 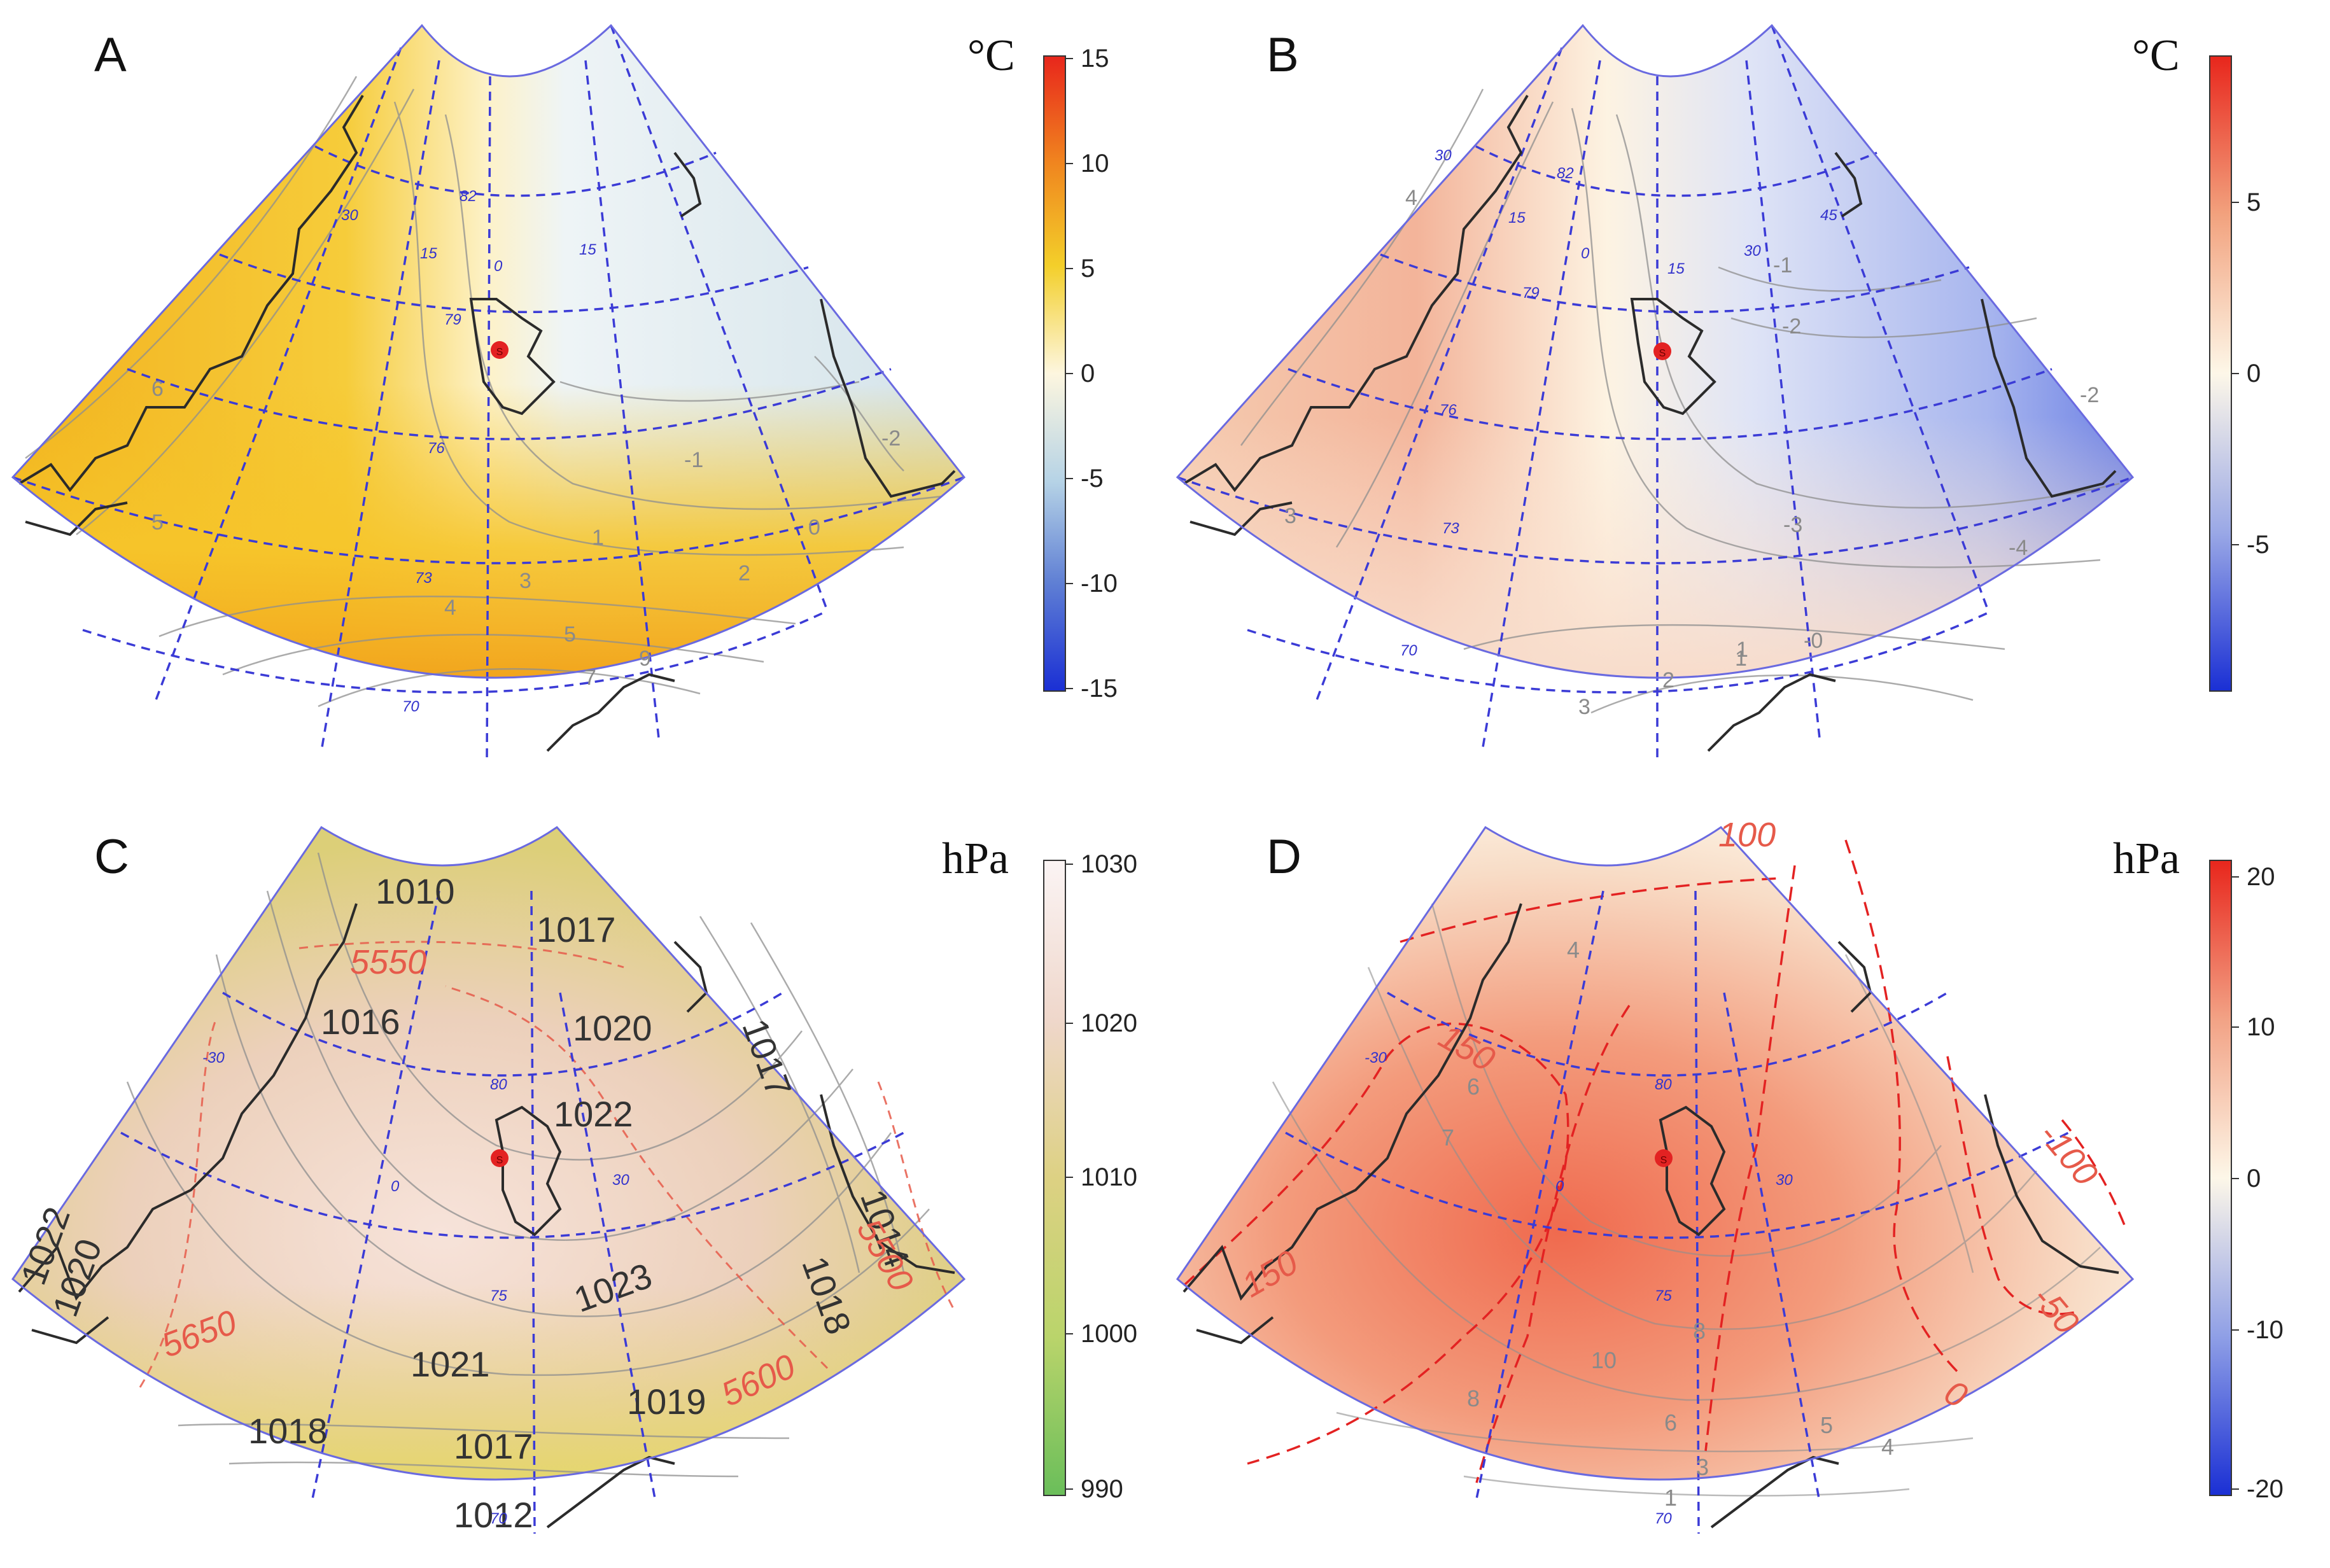 What do you see at coordinates (666, 1402) in the screenshot?
I see `panel-c-contour-label: 1019` at bounding box center [666, 1402].